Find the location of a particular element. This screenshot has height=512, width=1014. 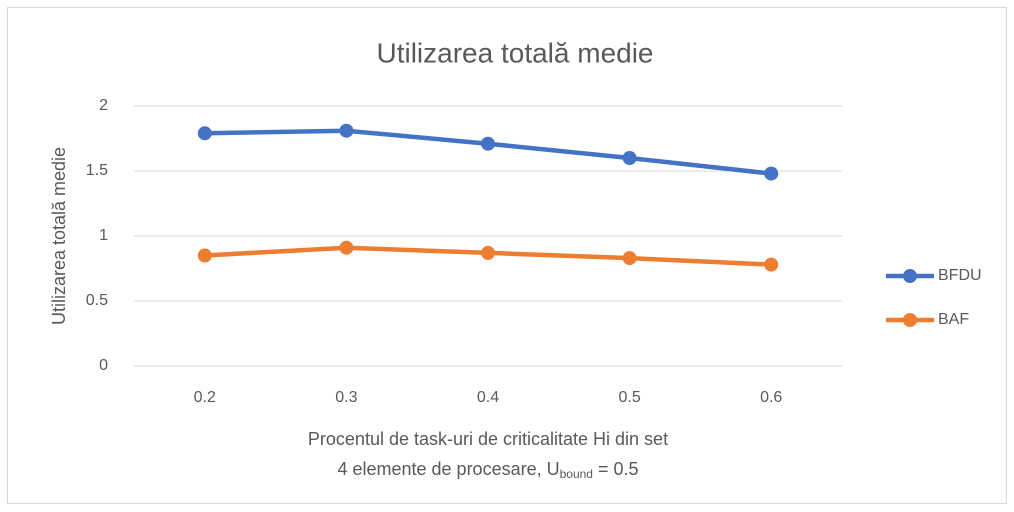

y-tick-label: 0.5 is located at coordinates (97, 300).